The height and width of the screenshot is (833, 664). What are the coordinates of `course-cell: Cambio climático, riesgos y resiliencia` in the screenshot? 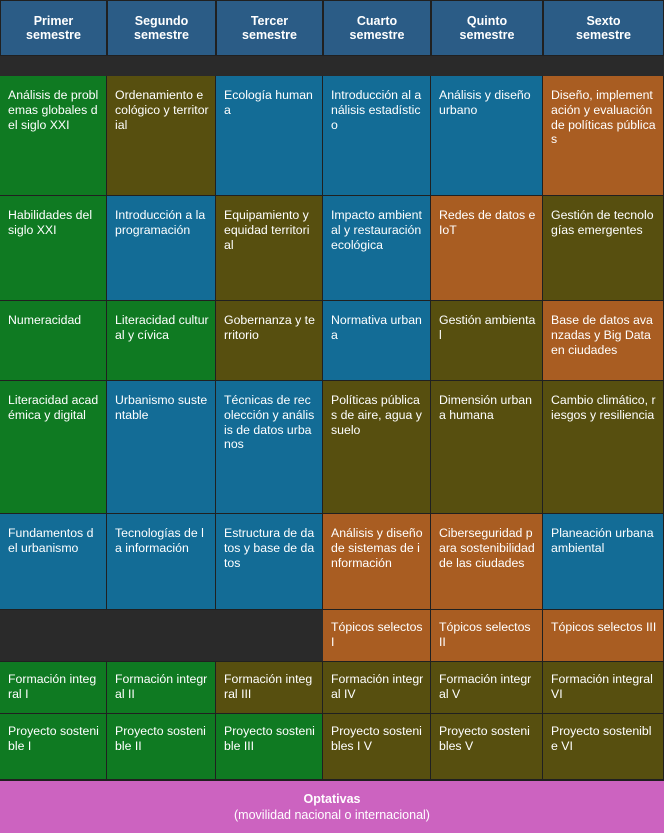 It's located at (603, 447).